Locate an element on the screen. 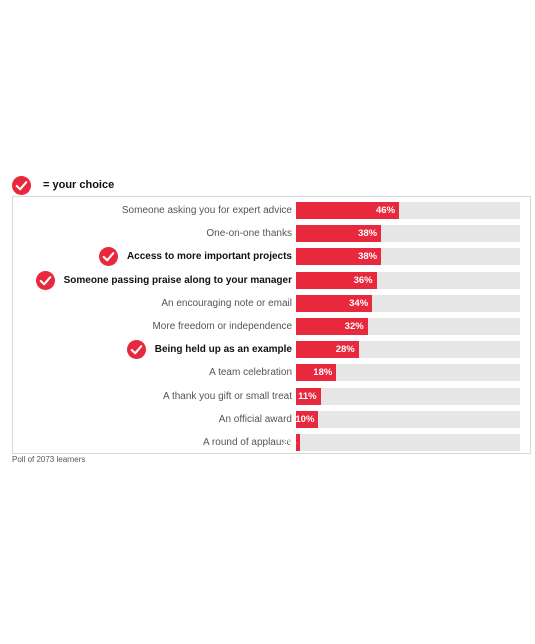  bar-value-label: 28% is located at coordinates (345, 350).